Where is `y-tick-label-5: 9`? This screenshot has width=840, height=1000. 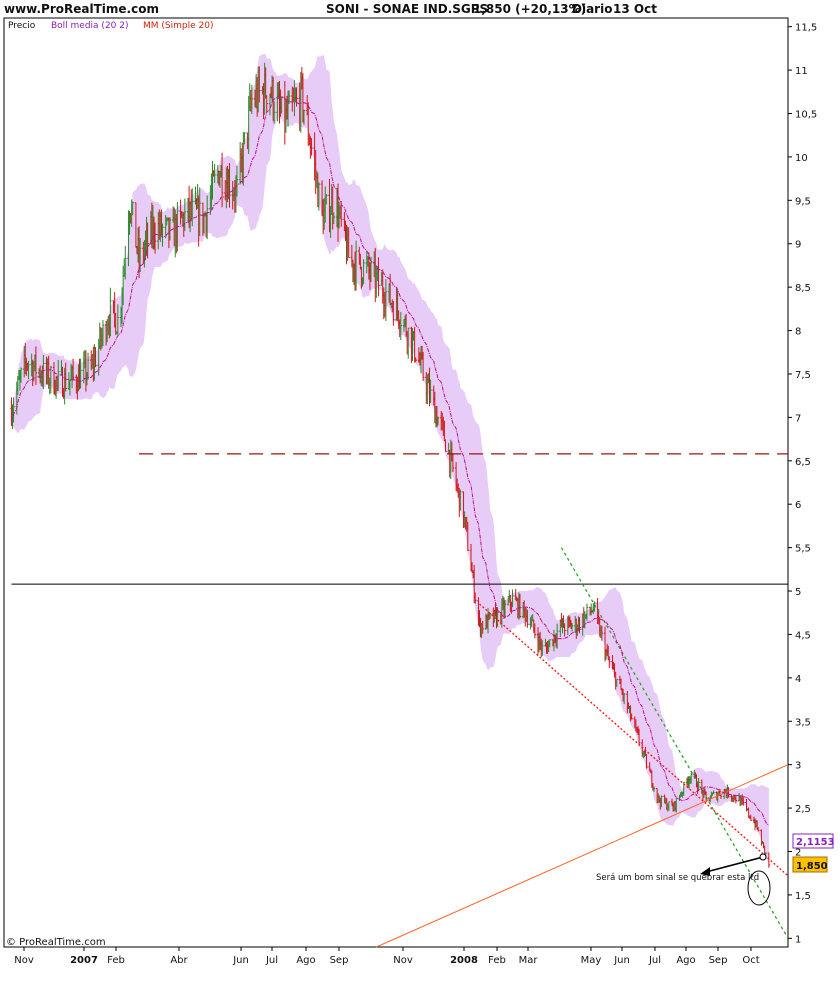 y-tick-label-5: 9 is located at coordinates (798, 245).